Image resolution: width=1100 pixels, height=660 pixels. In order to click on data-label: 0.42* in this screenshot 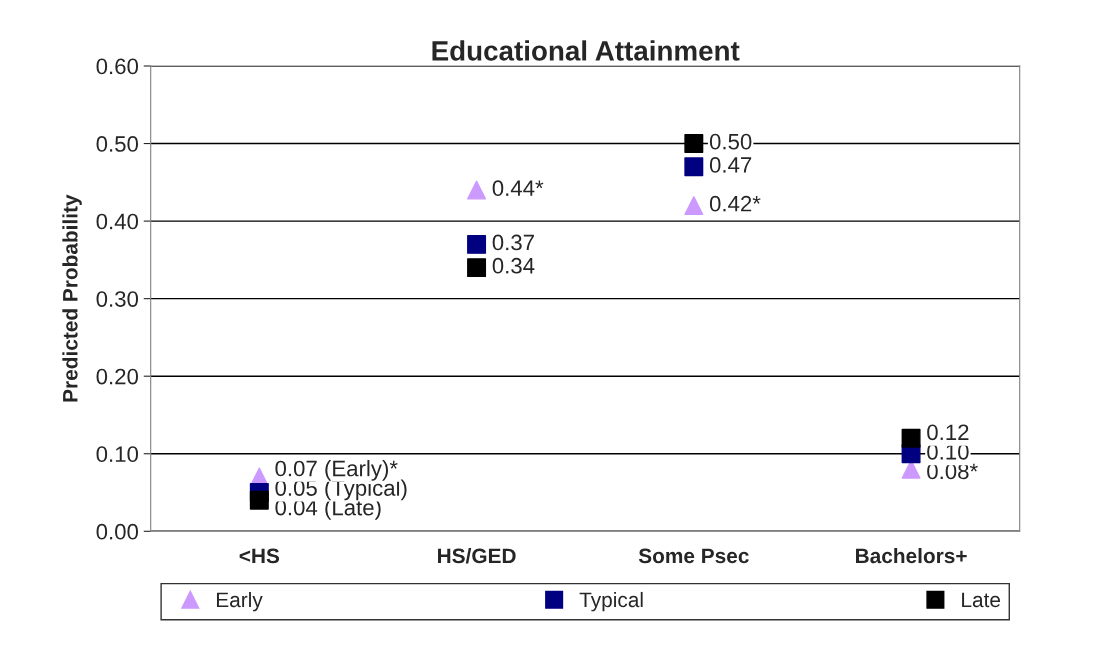, I will do `click(735, 203)`.